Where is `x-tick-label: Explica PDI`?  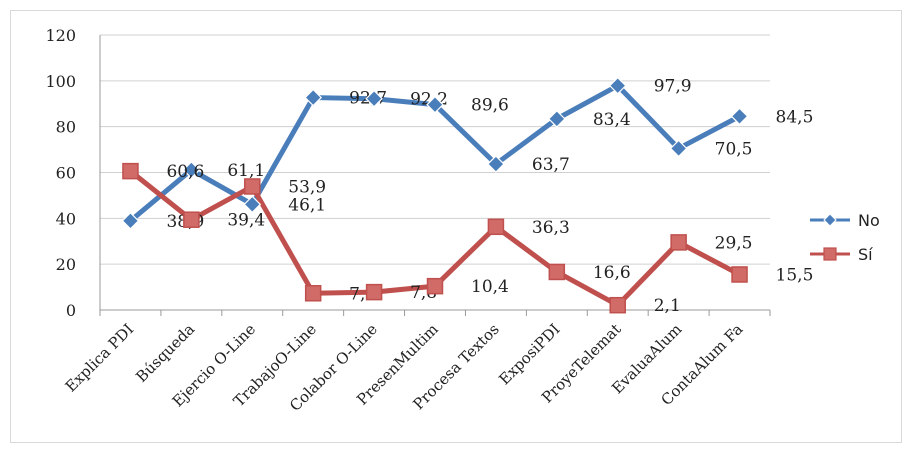 x-tick-label: Explica PDI is located at coordinates (100, 358).